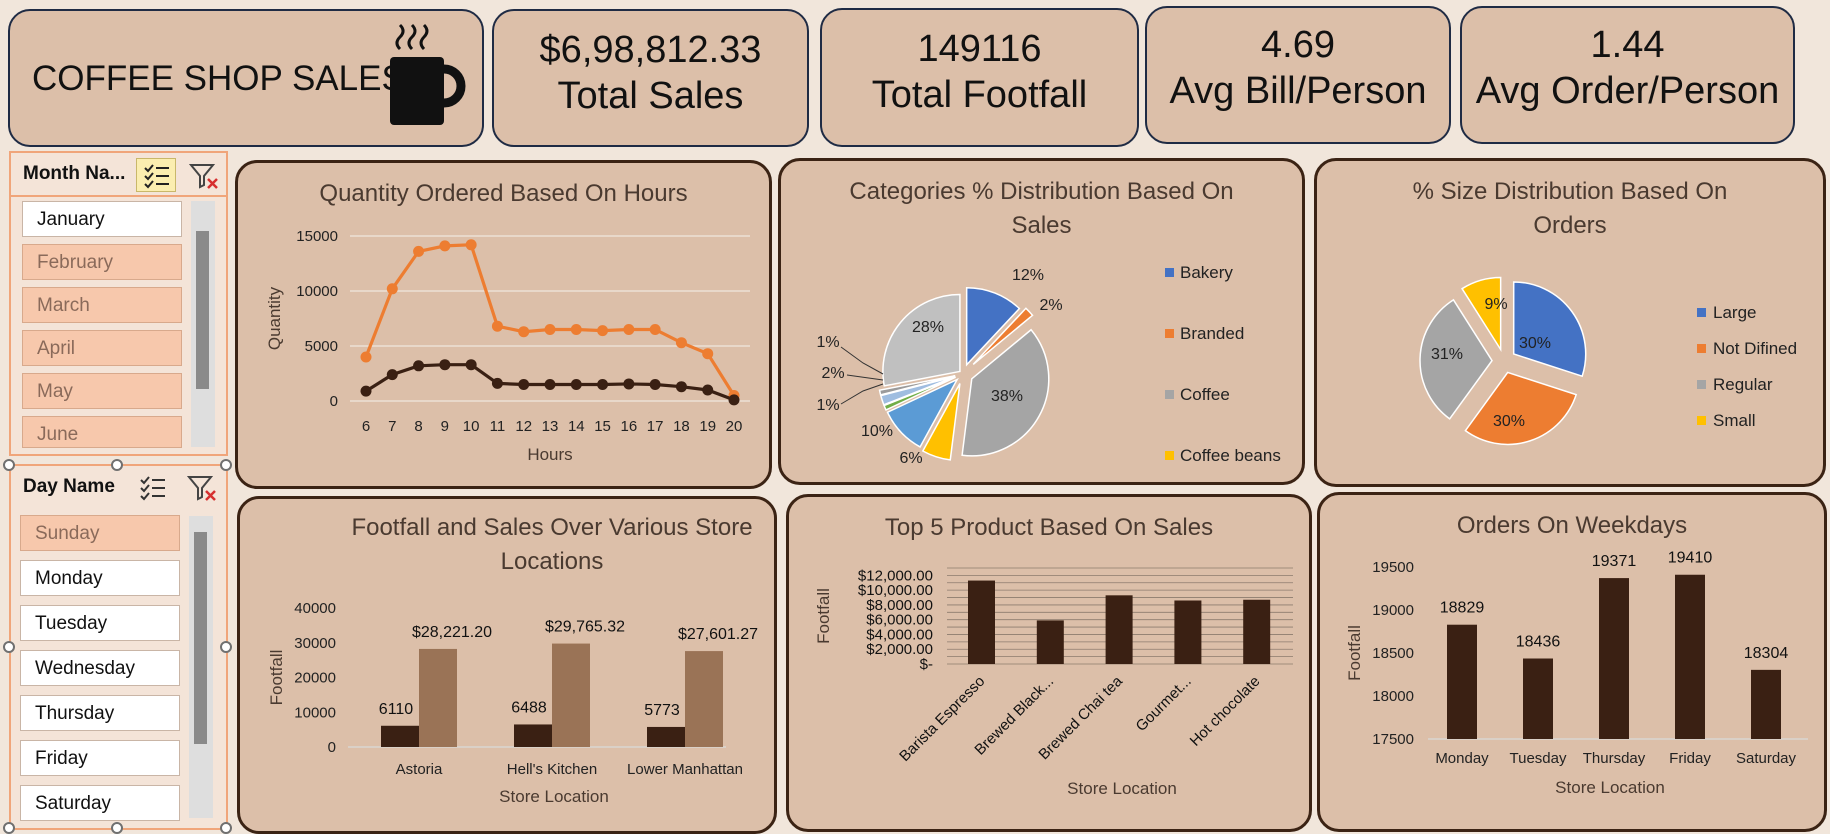 The image size is (1830, 834). I want to click on pie-data-label: 30%, so click(1535, 343).